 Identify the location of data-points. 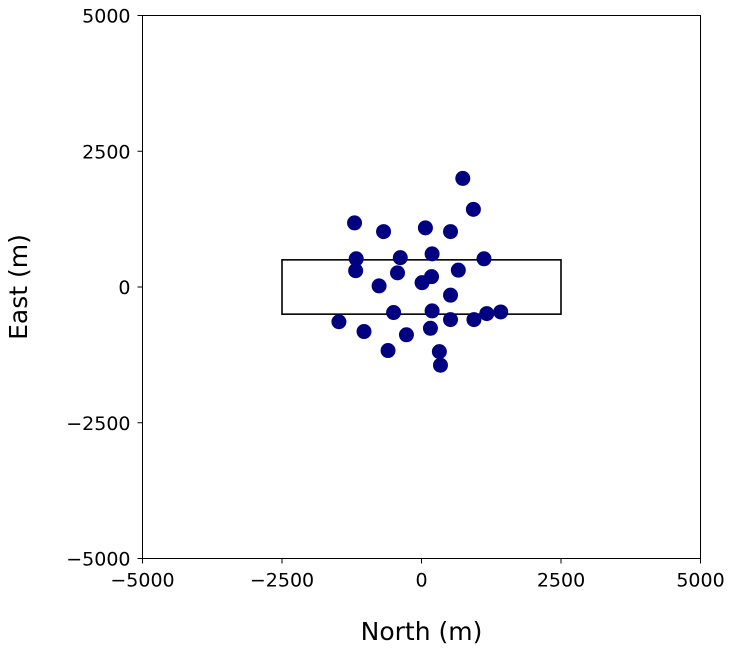
(420, 271).